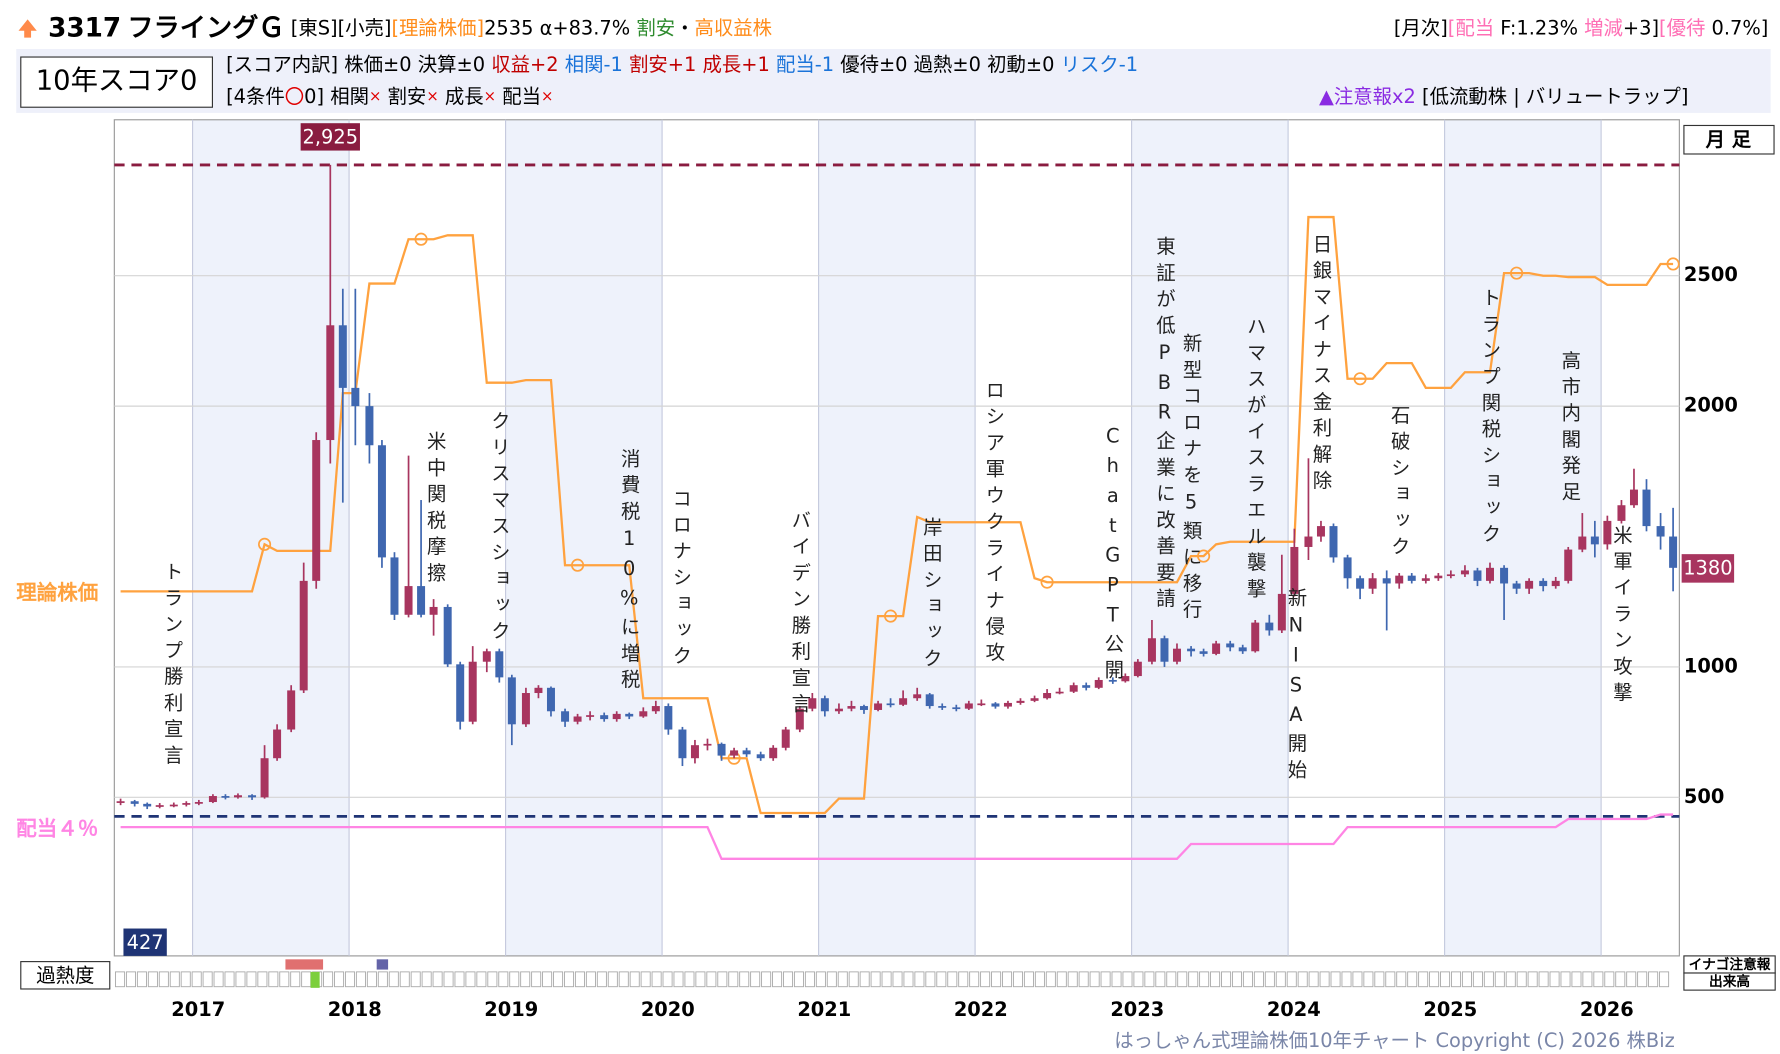 The image size is (1780, 1054). I want to click on score-item: 相関-1, so click(594, 64).